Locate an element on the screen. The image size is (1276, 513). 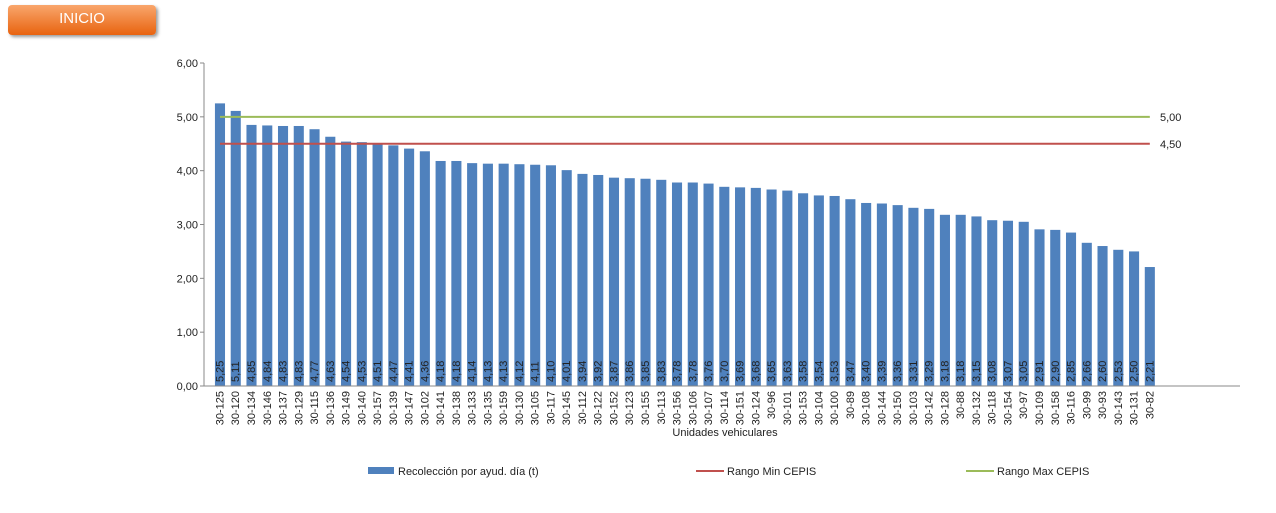
data-label: 4,83 is located at coordinates (284, 371).